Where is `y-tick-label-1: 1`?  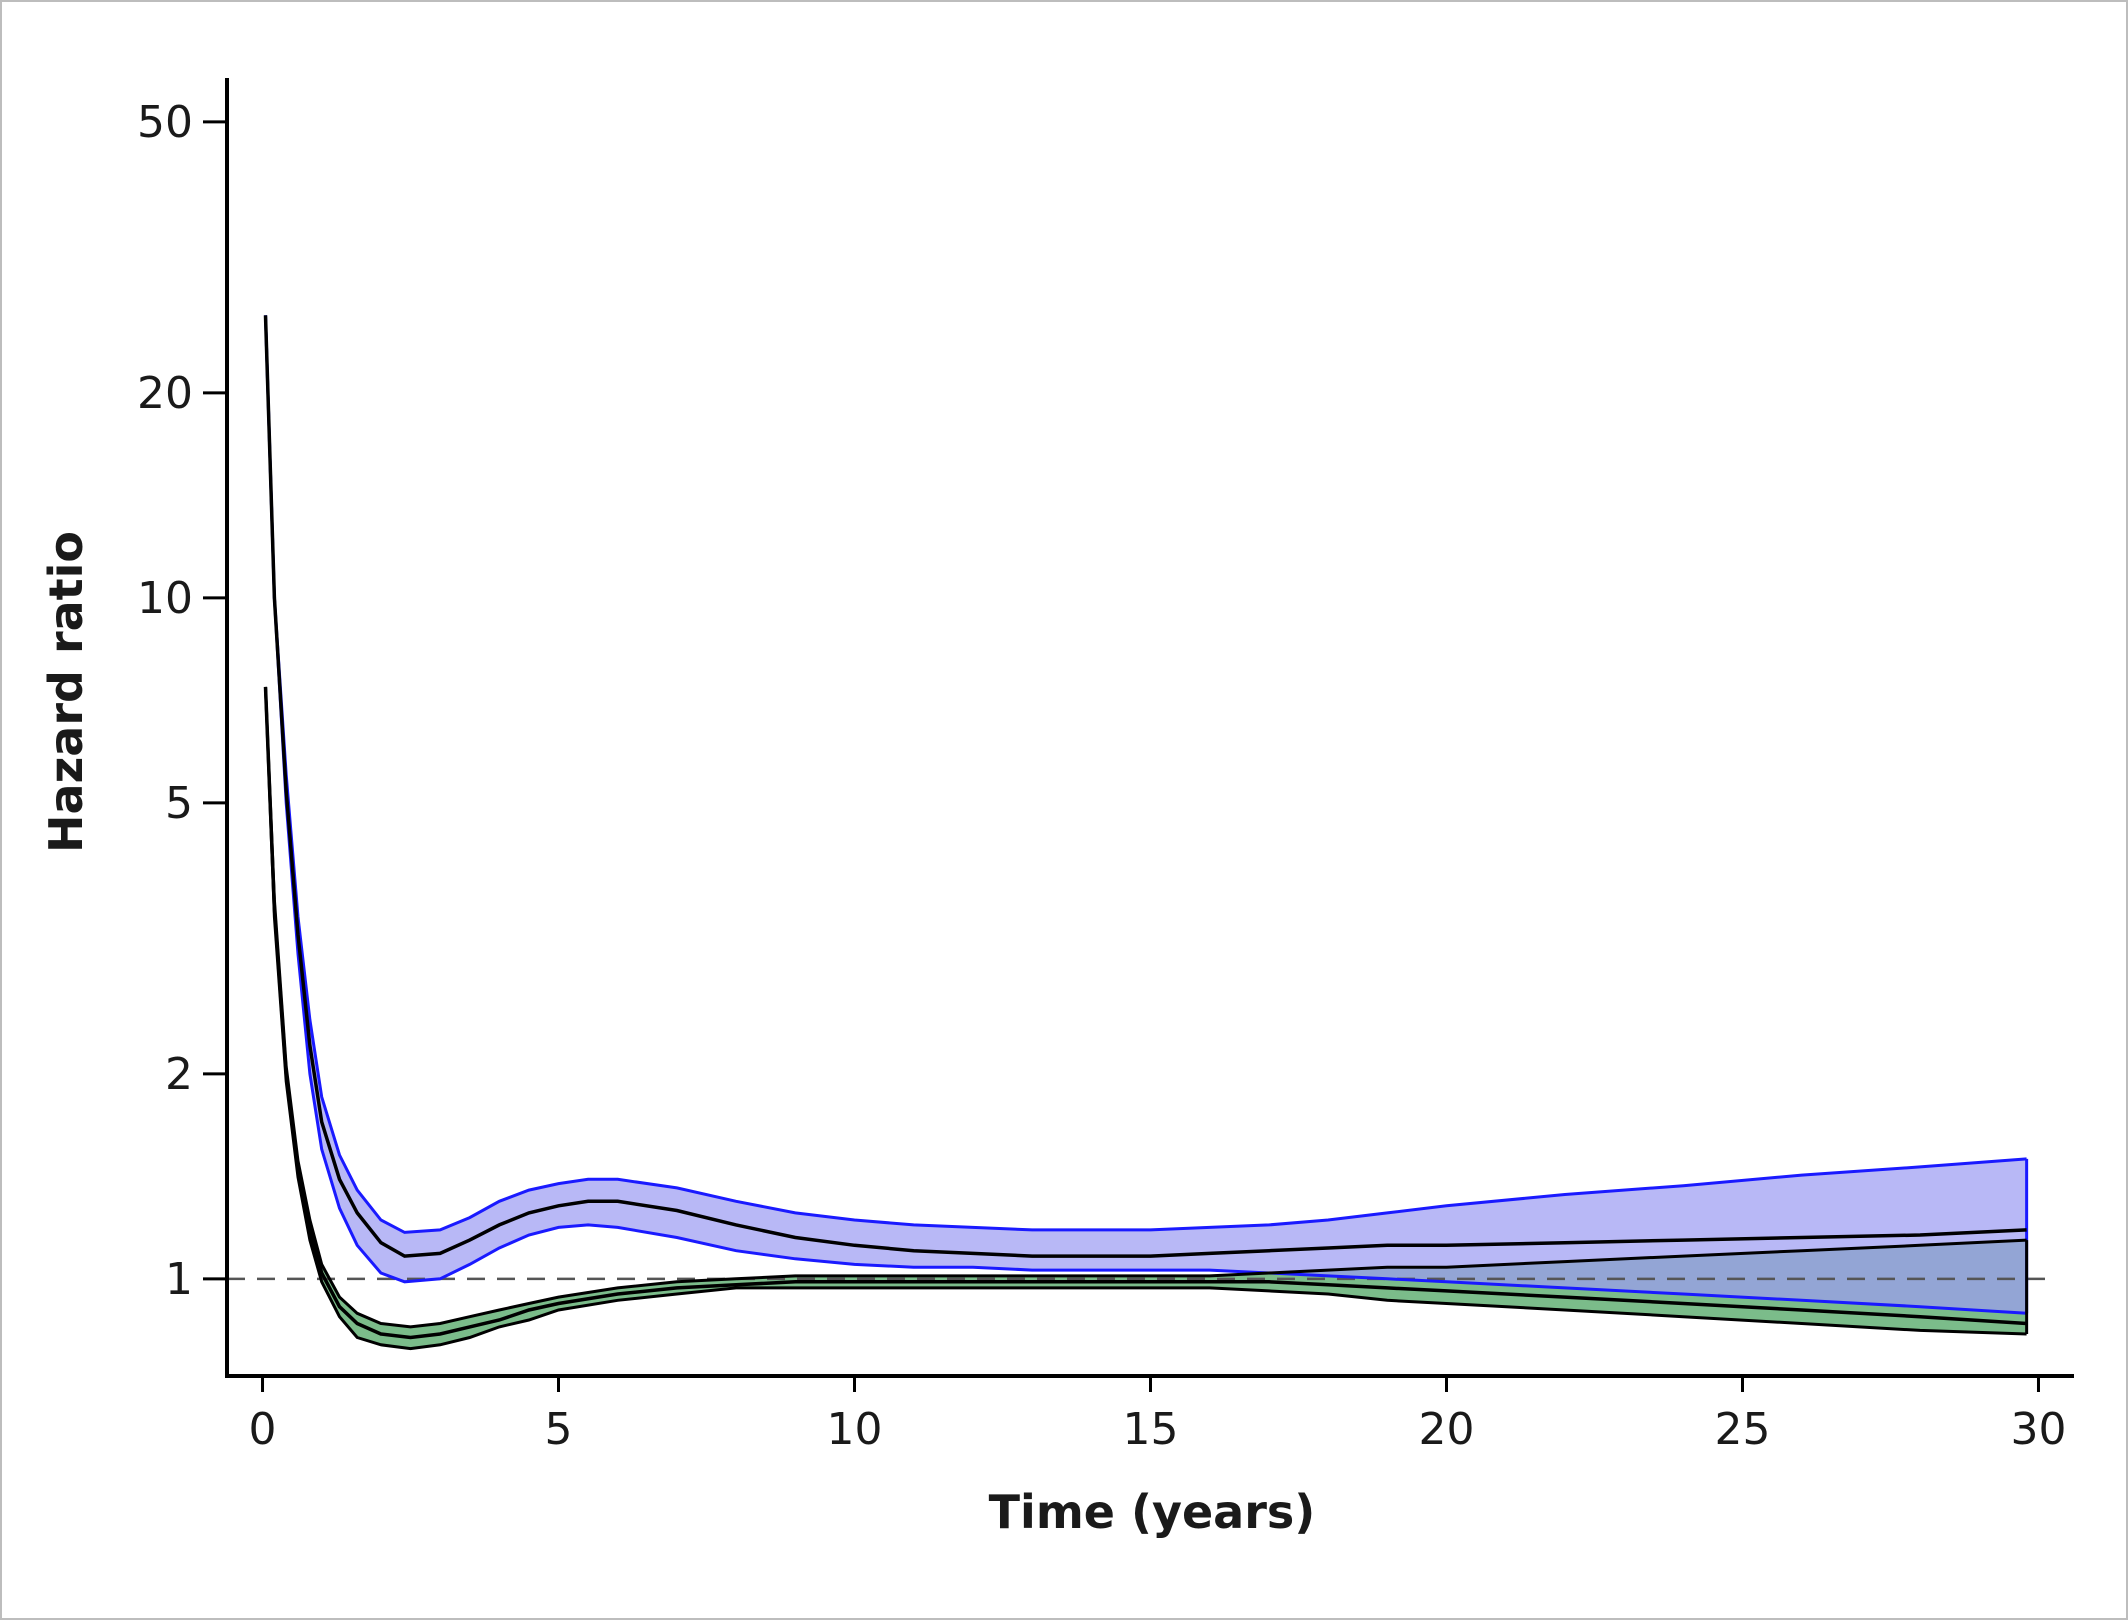
y-tick-label-1: 1 is located at coordinates (179, 1279).